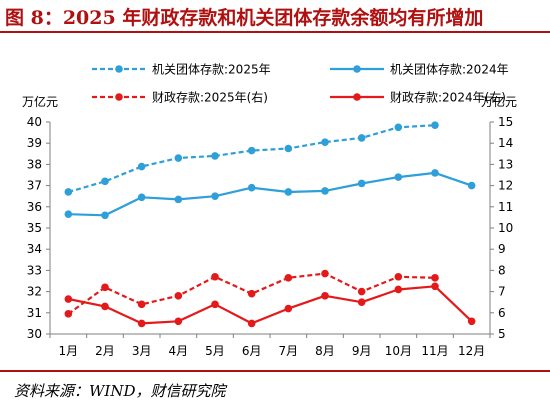 This screenshot has height=416, width=550. What do you see at coordinates (252, 351) in the screenshot?
I see `x-tick-label: 6月` at bounding box center [252, 351].